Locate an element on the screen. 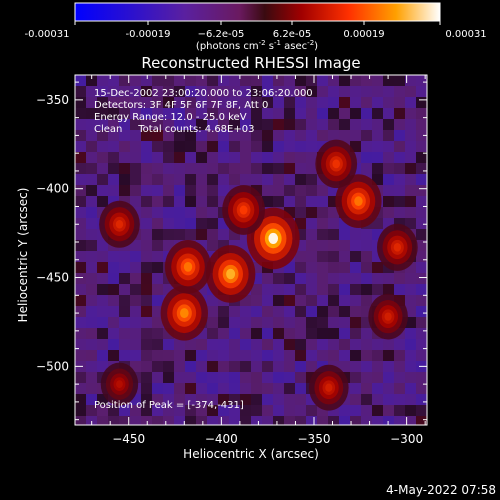  colorbar-tick-3: 6.2e-05 is located at coordinates (292, 34).